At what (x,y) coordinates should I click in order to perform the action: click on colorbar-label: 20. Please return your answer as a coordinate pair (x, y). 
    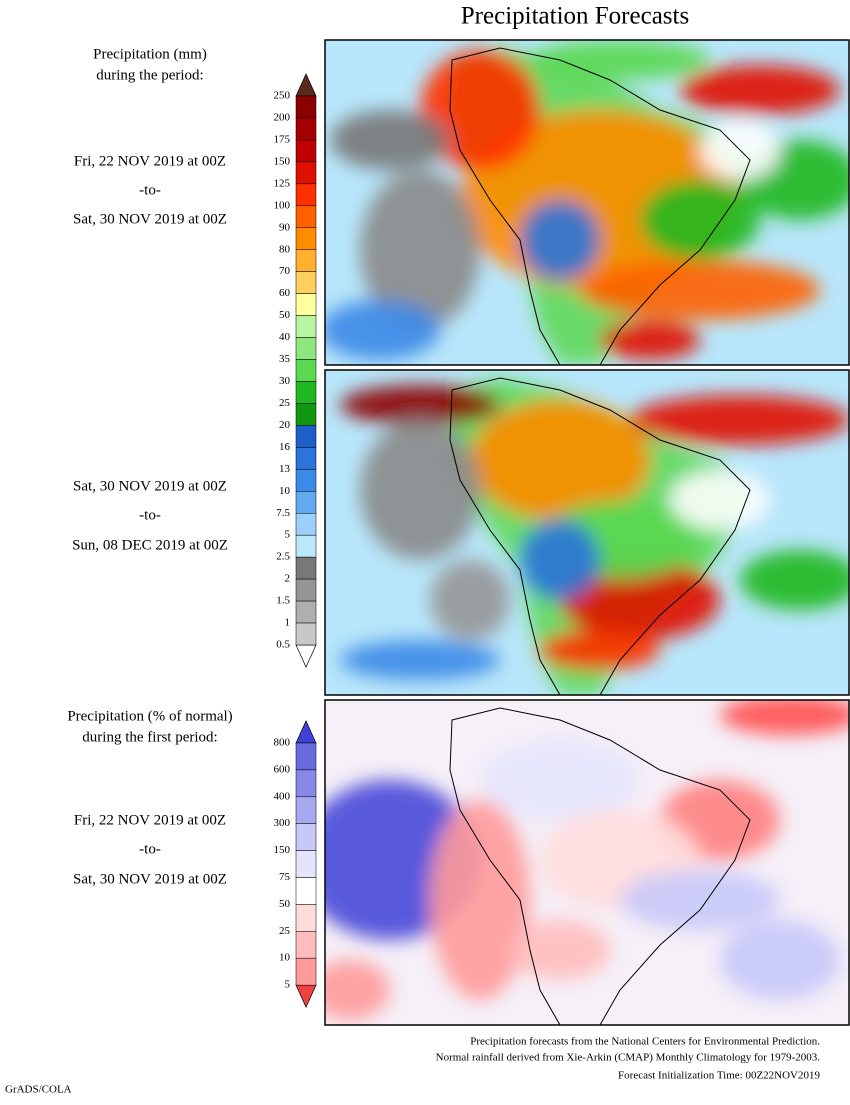
    Looking at the image, I should click on (285, 425).